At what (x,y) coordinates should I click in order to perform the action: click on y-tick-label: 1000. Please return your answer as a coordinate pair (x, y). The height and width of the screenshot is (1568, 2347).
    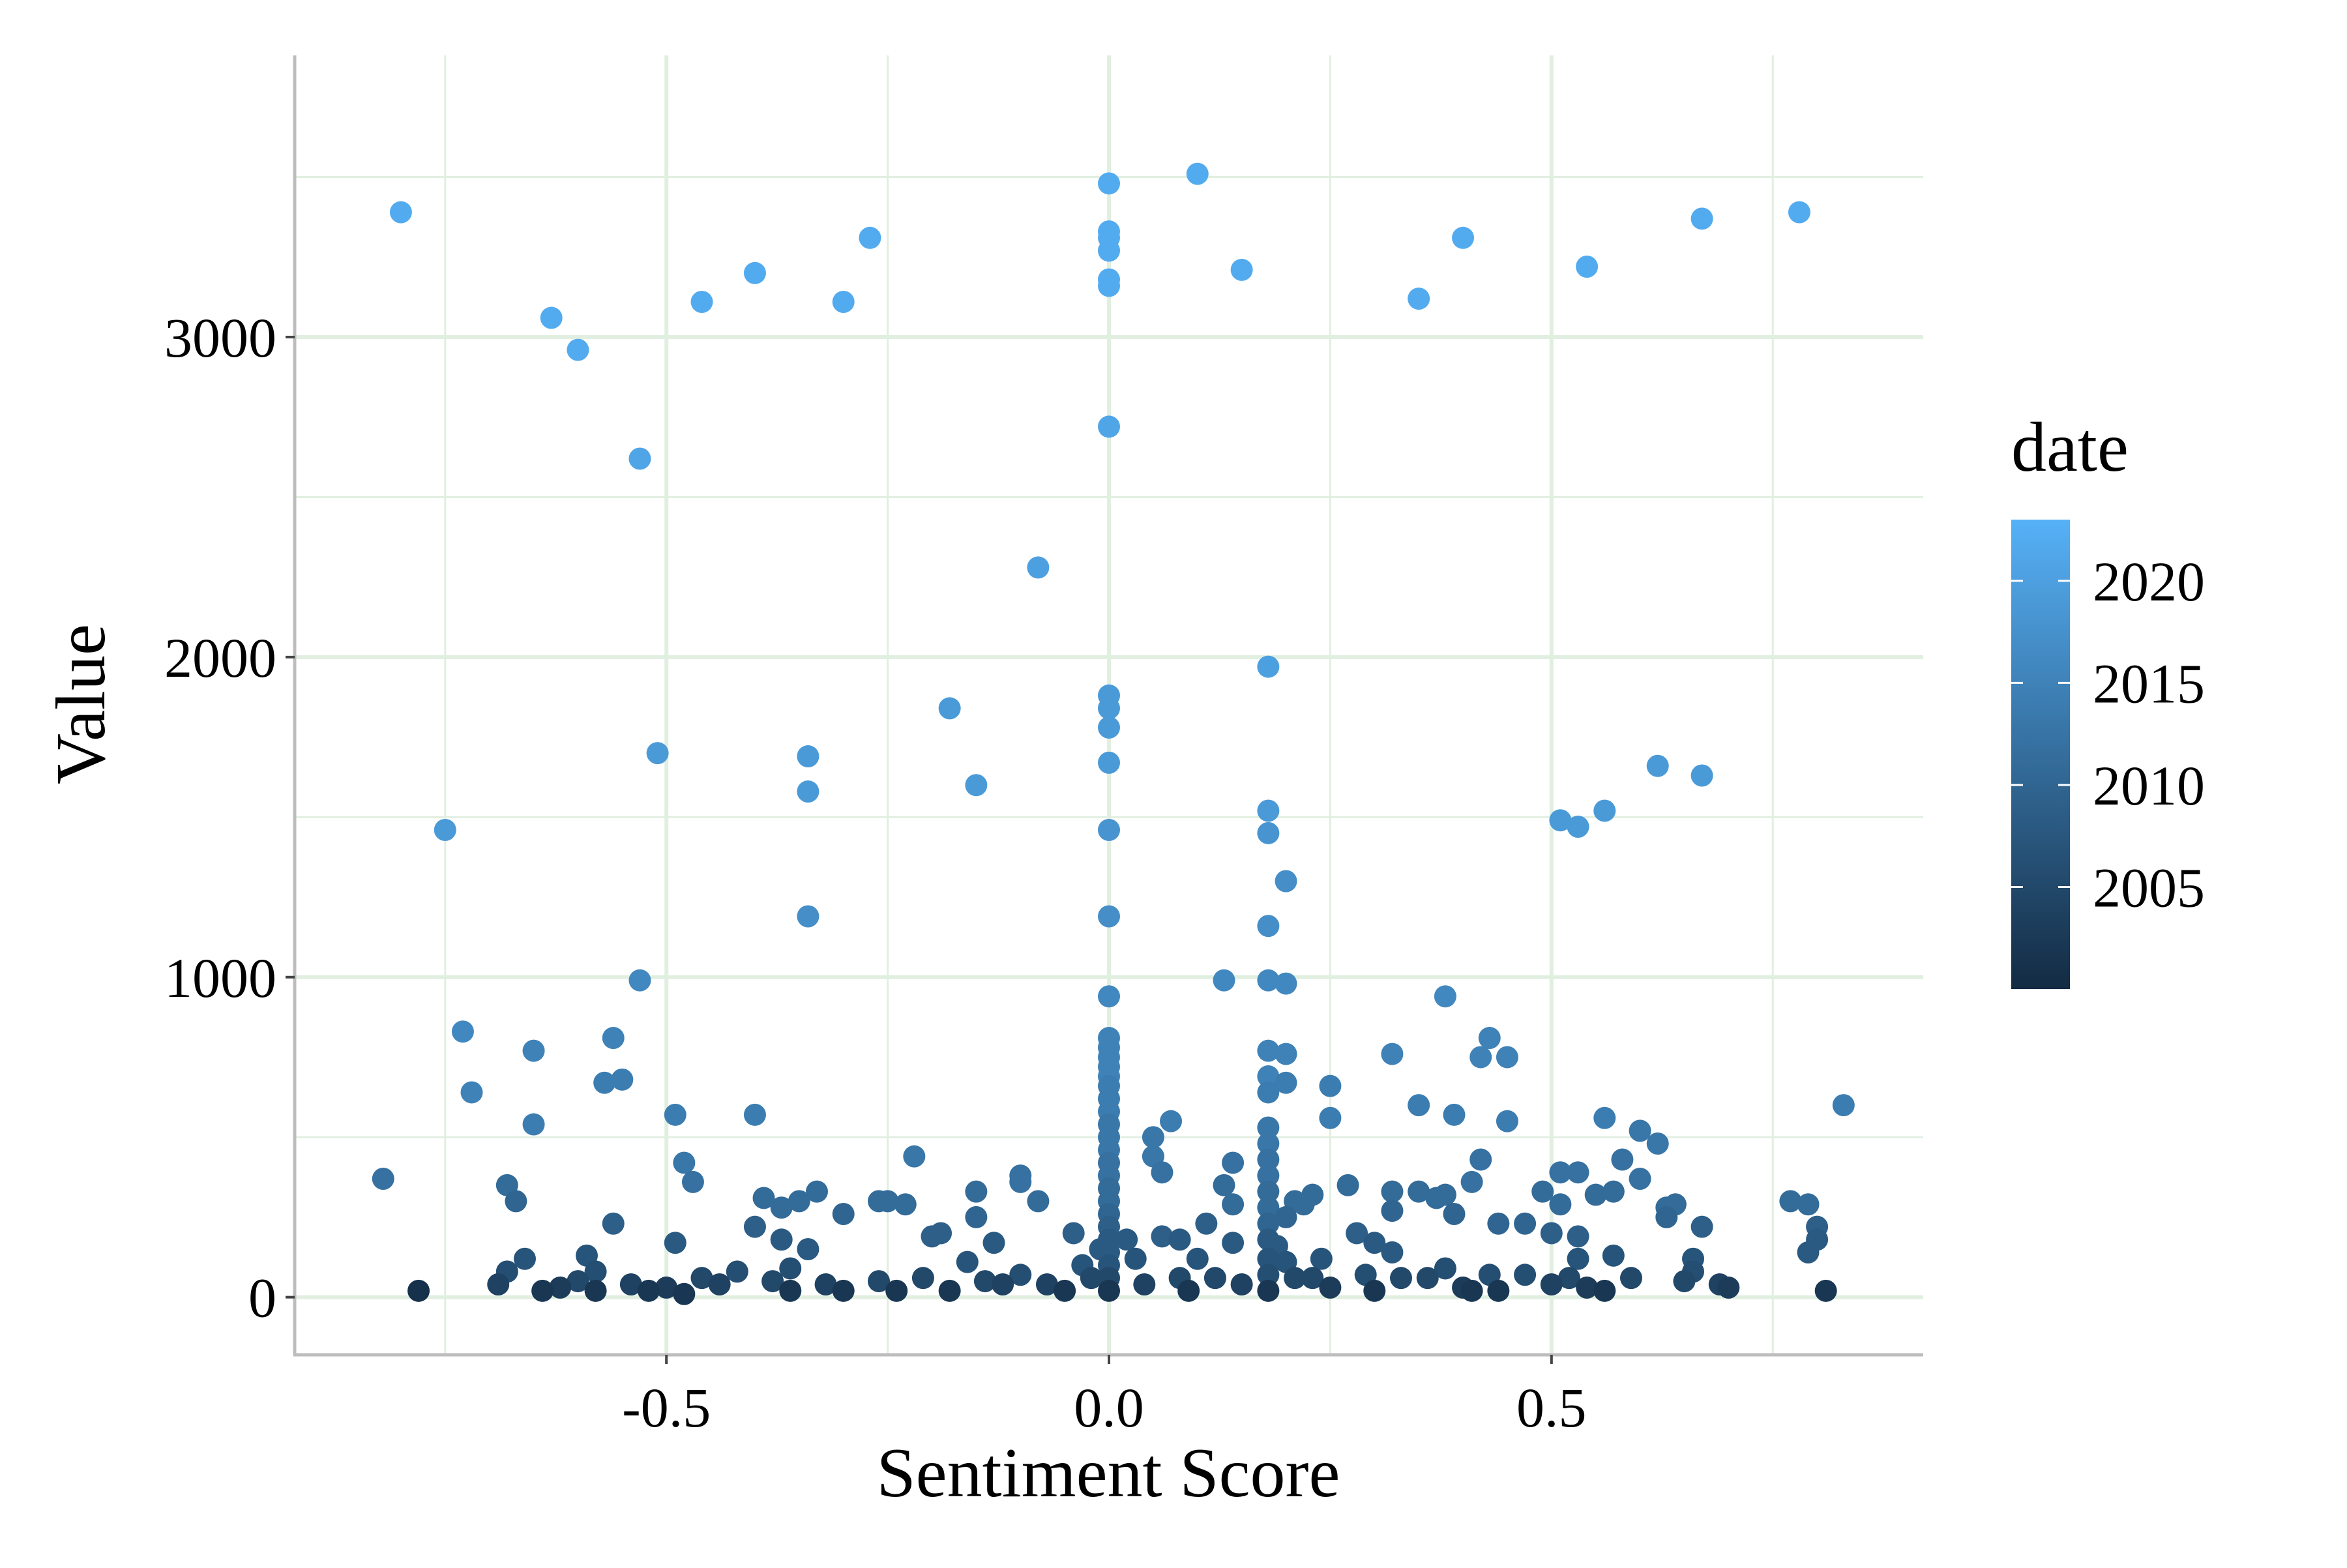
    Looking at the image, I should click on (220, 978).